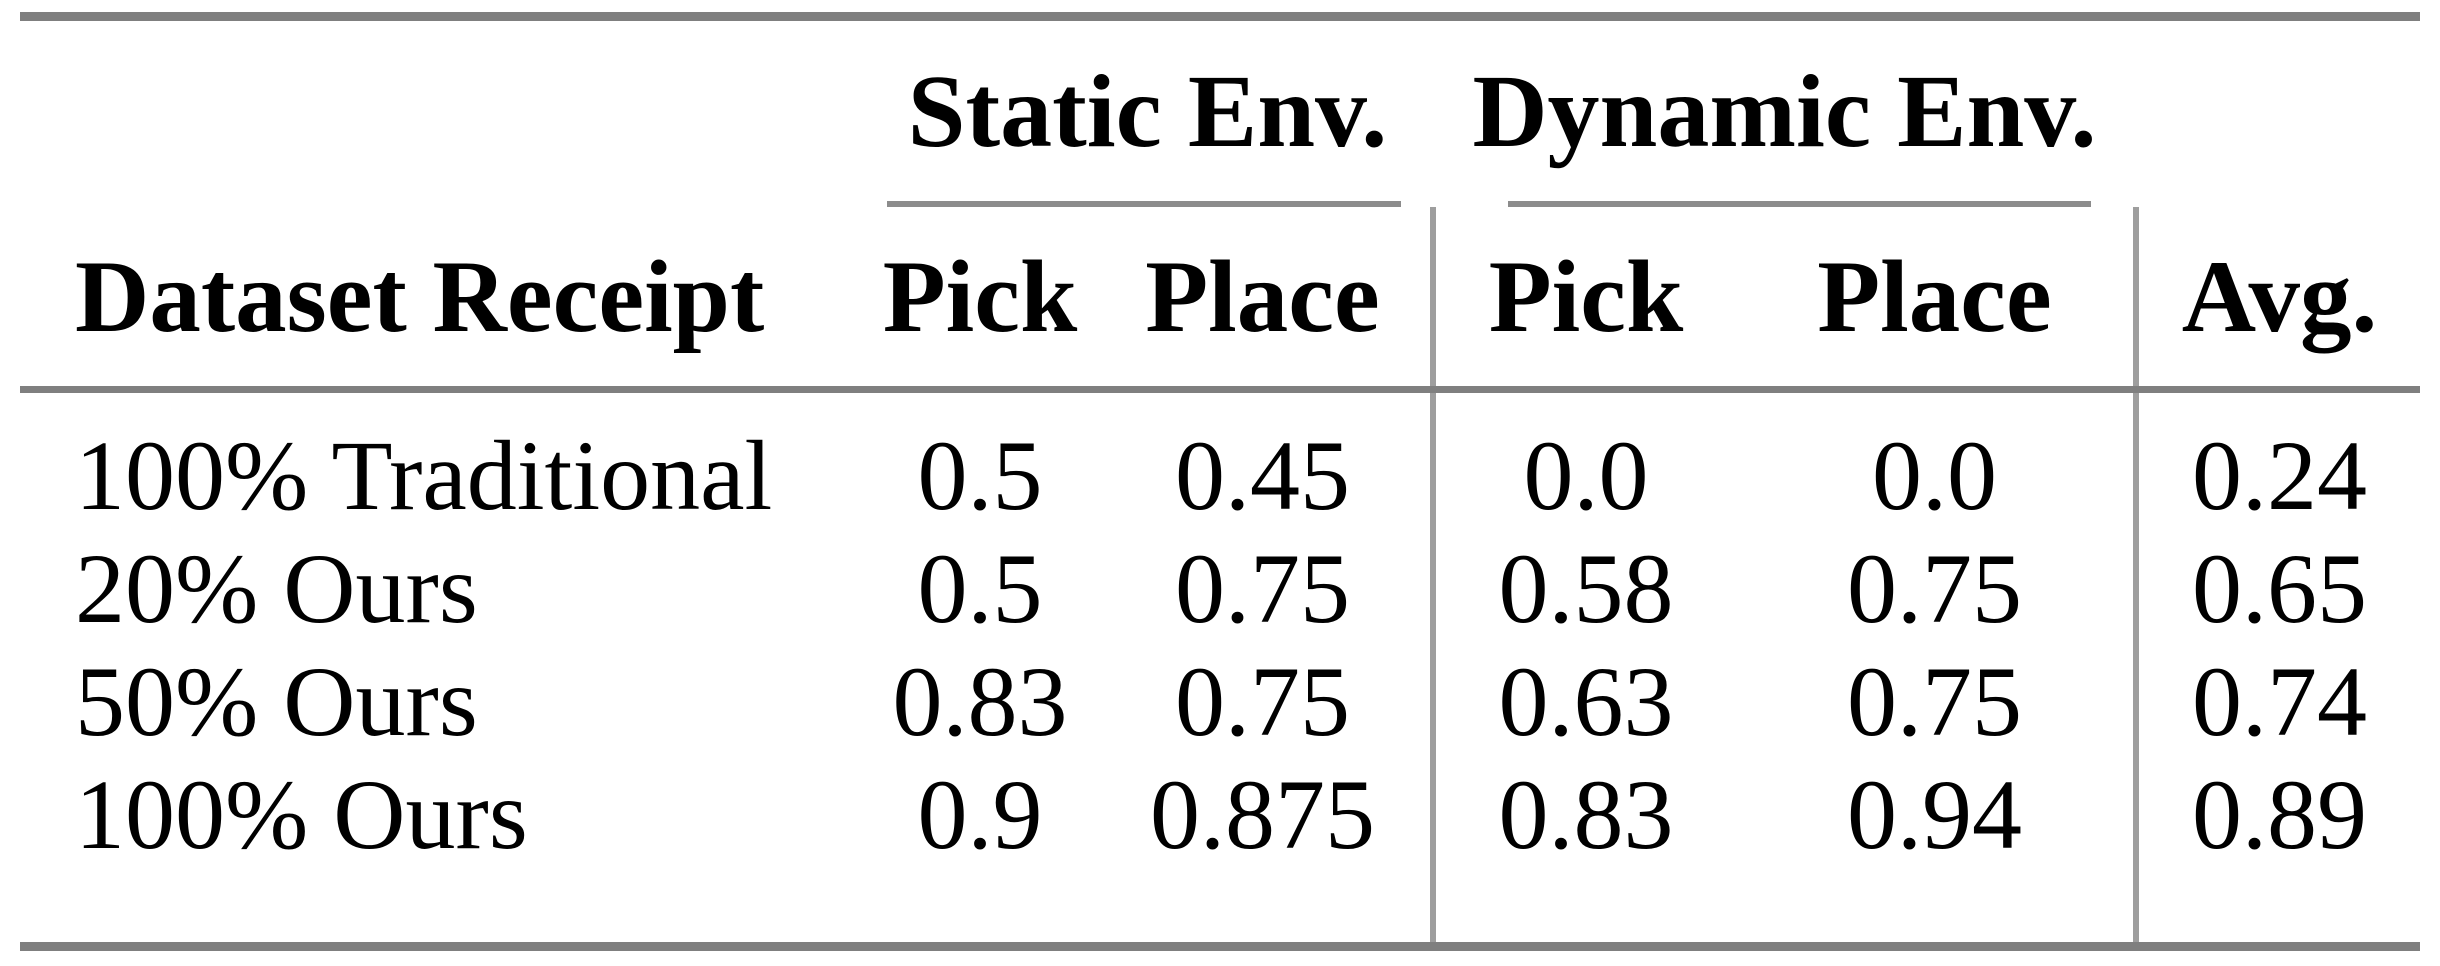  Describe the element at coordinates (1144, 204) in the screenshot. I see `cmidrule-static-env` at that location.